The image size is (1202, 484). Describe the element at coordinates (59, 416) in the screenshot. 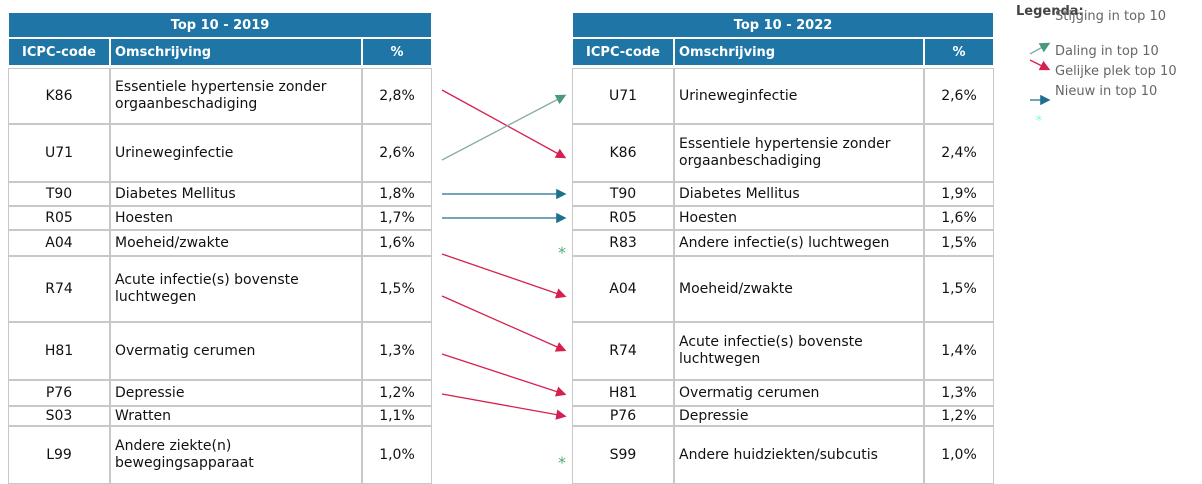

I see `table-cell: S03` at that location.